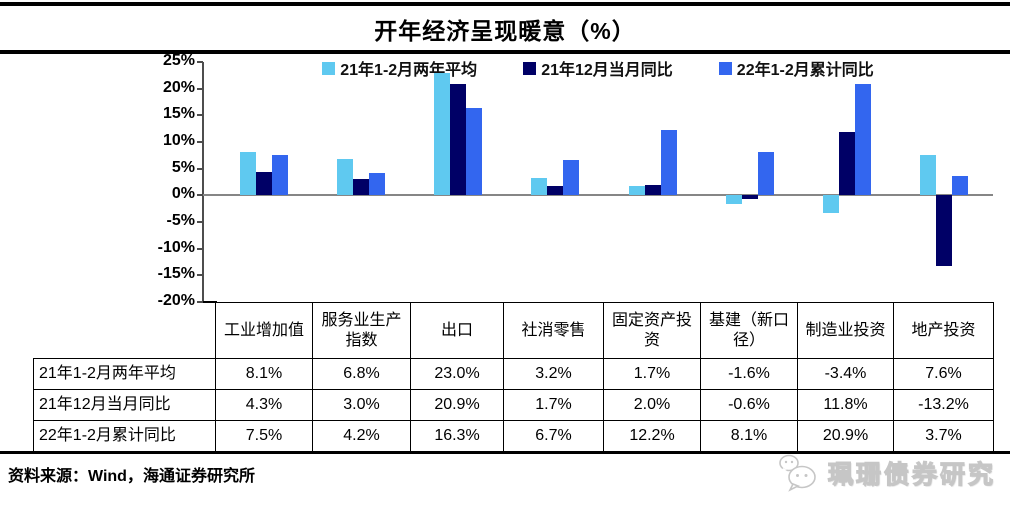 Image resolution: width=1010 pixels, height=519 pixels. I want to click on table-cell: 12.2%, so click(652, 436).